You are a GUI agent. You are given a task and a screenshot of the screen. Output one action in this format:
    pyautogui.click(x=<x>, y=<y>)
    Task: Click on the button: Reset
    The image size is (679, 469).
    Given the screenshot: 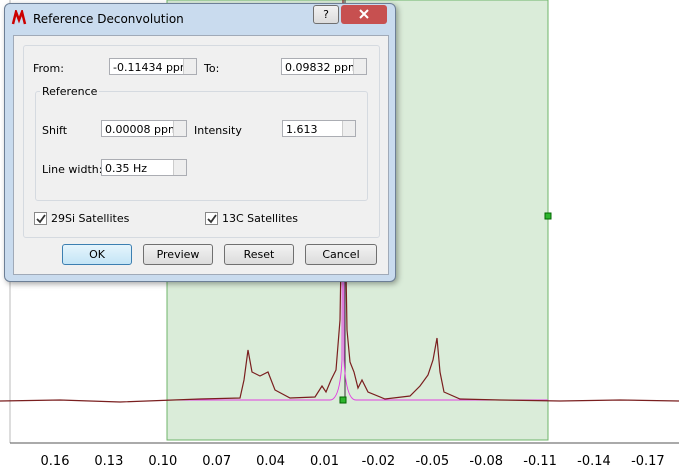 What is the action you would take?
    pyautogui.click(x=259, y=254)
    